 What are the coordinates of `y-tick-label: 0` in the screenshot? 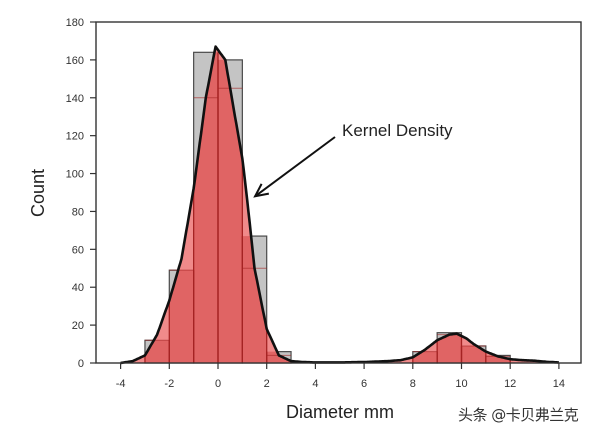 It's located at (81, 364).